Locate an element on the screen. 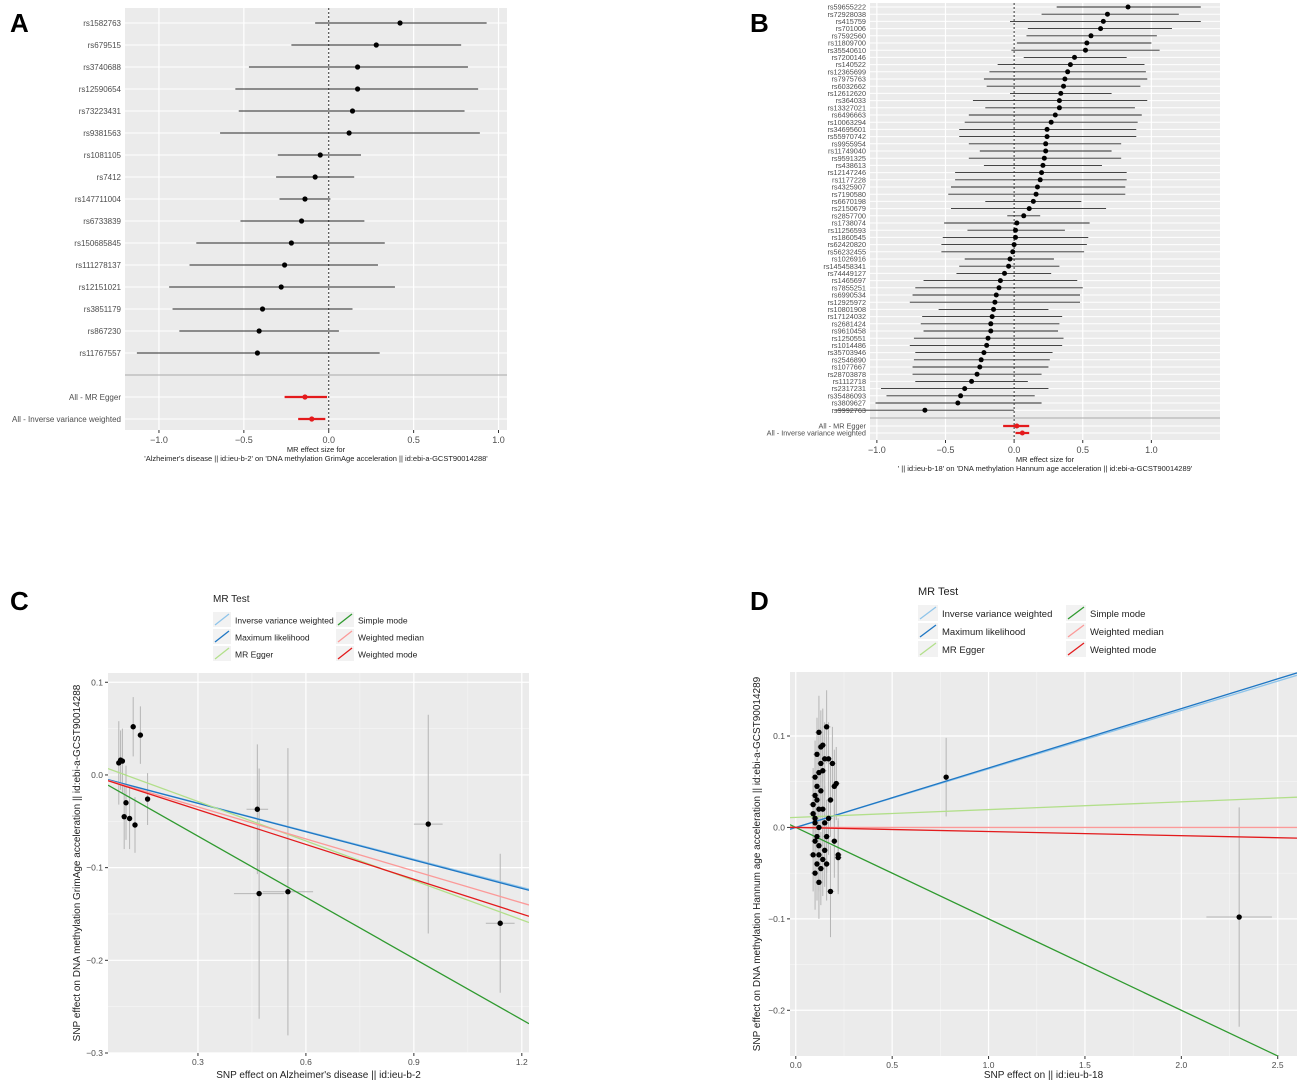 This screenshot has height=1084, width=1299. plot-area is located at coordinates (318, 866).